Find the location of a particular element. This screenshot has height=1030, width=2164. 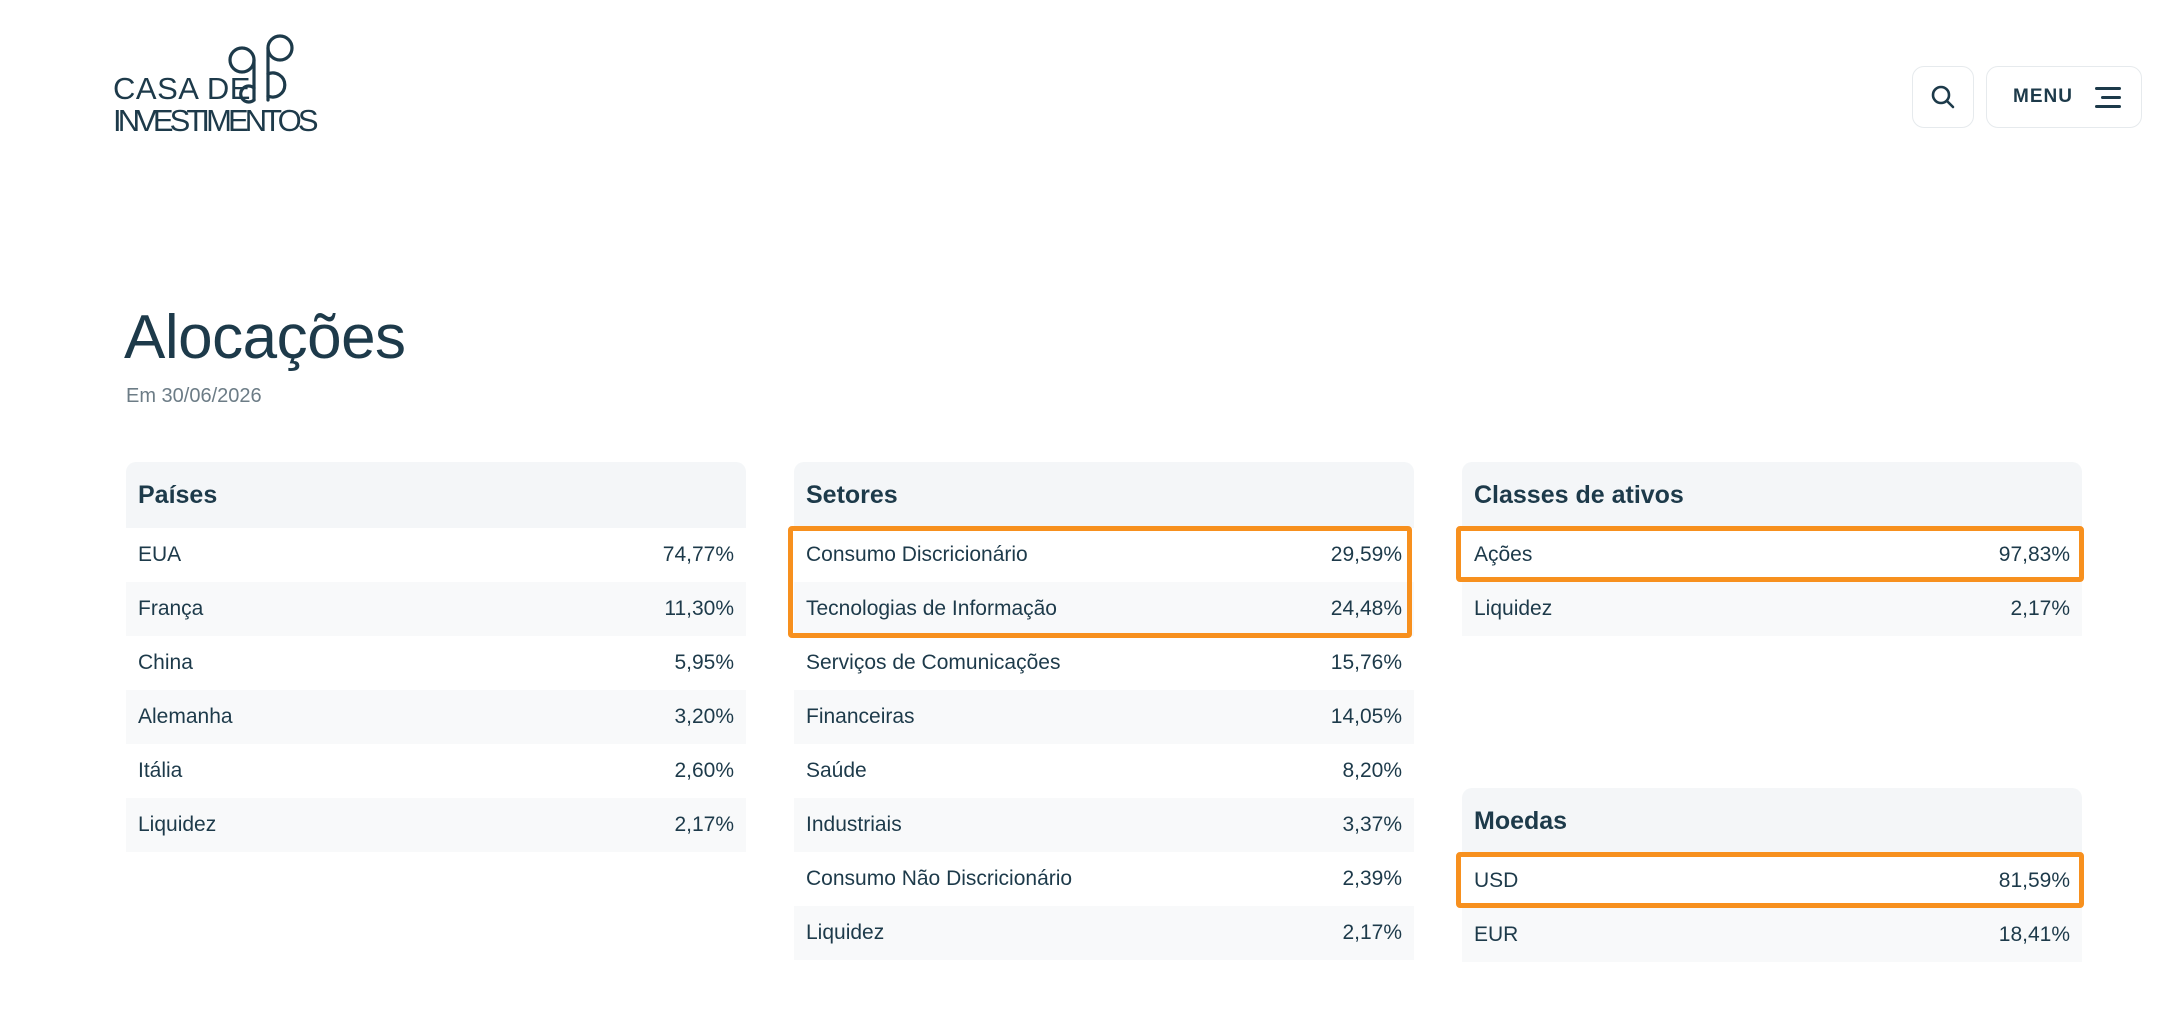

row-value: 3,20% is located at coordinates (704, 716).